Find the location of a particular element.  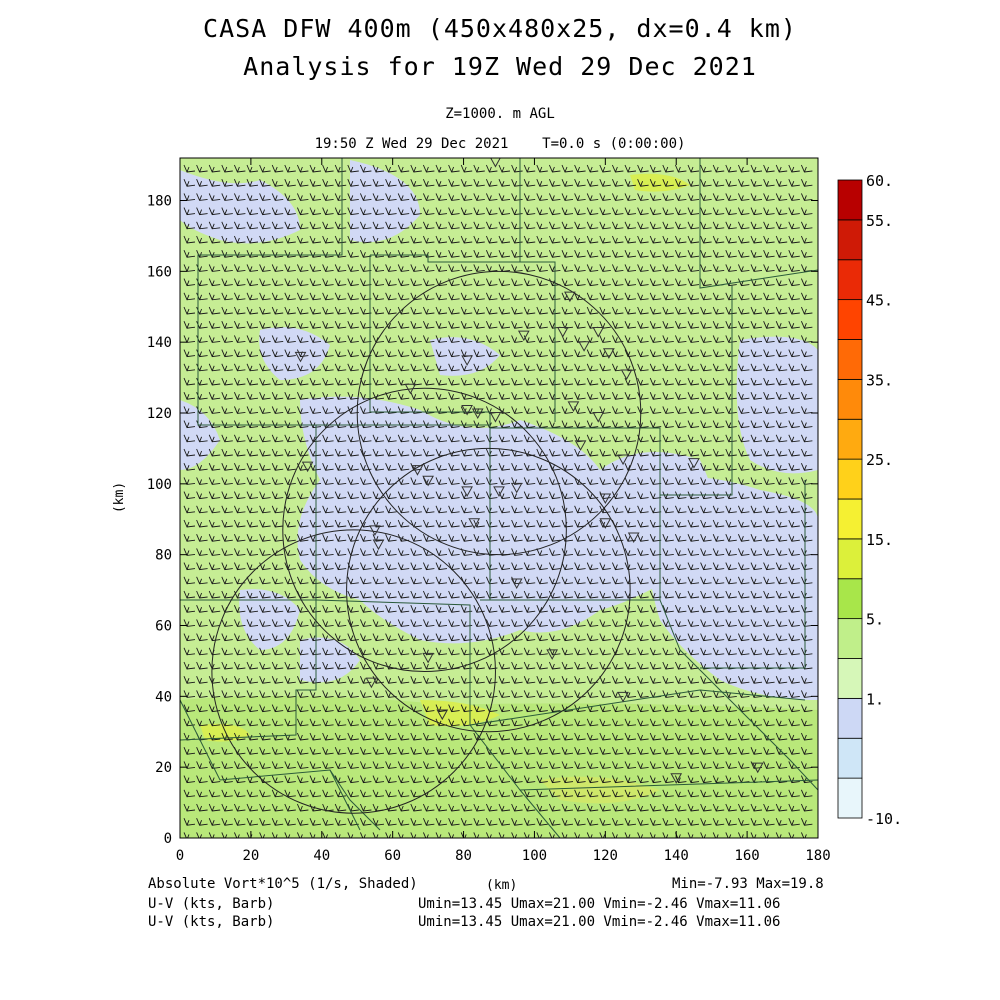

y-tick-label: 160 is located at coordinates (159, 272).